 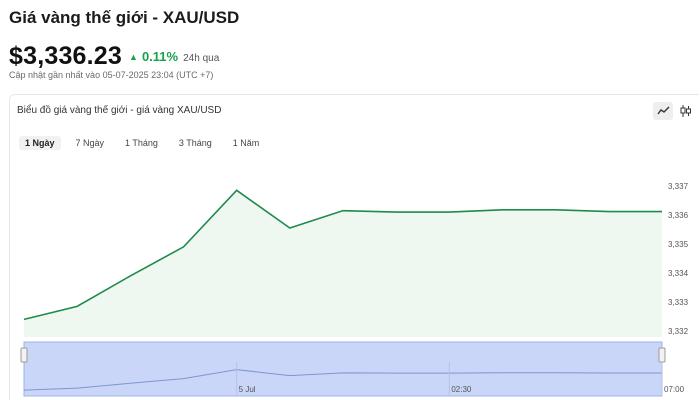 What do you see at coordinates (678, 244) in the screenshot?
I see `y-tick-label: 3,335` at bounding box center [678, 244].